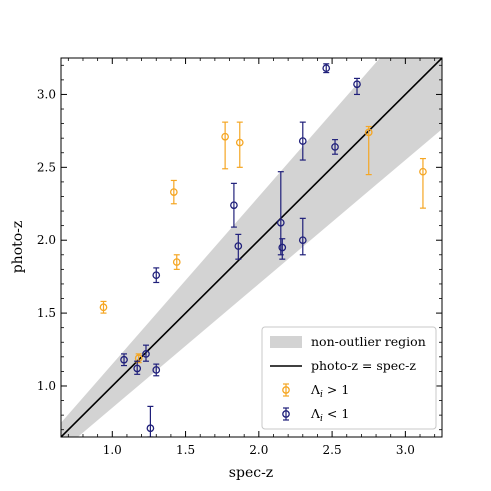  What do you see at coordinates (112, 450) in the screenshot?
I see `x-tick-label: 1.0` at bounding box center [112, 450].